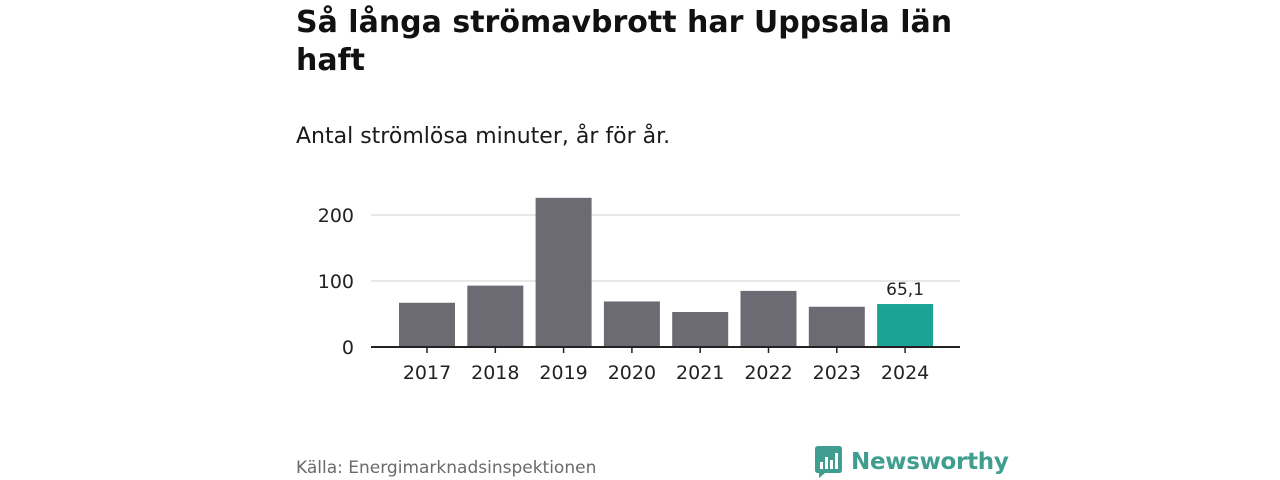 The height and width of the screenshot is (480, 1280). Describe the element at coordinates (483, 136) in the screenshot. I see `chart-subtitle: Antal strömlösa minuter, år för år.` at that location.